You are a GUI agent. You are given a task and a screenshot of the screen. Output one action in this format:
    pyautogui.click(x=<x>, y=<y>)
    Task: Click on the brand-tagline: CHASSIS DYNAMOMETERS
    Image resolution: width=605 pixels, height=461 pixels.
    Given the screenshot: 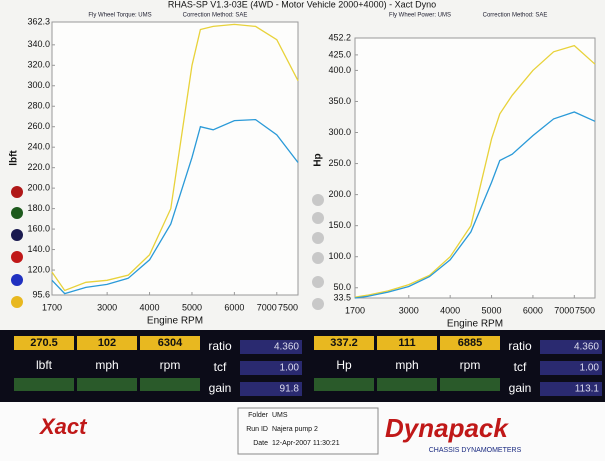 What is the action you would take?
    pyautogui.click(x=475, y=450)
    